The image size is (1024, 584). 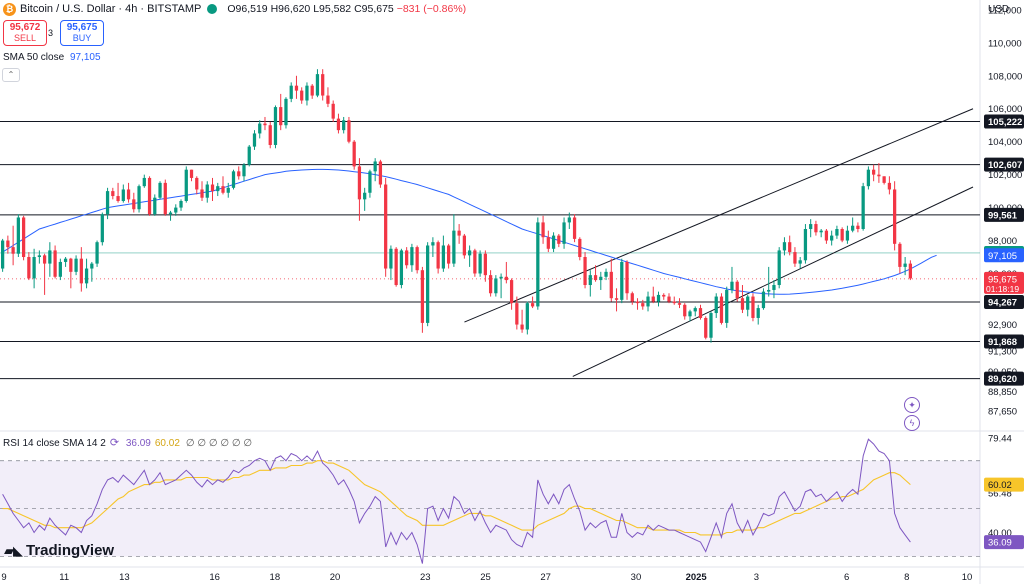 I want to click on tradingview-logo: ▰◣ TradingView, so click(x=59, y=550).